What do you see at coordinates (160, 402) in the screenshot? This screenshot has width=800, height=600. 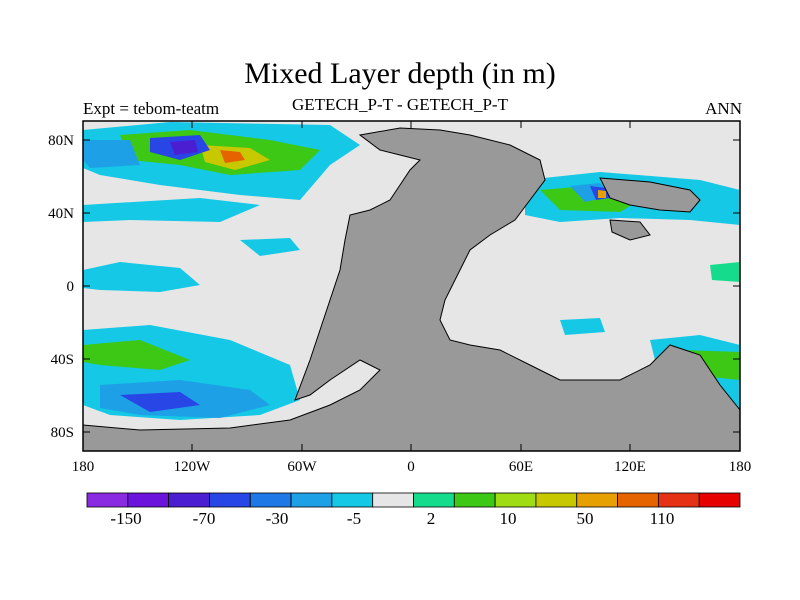 I see `anomaly-patch-blue` at bounding box center [160, 402].